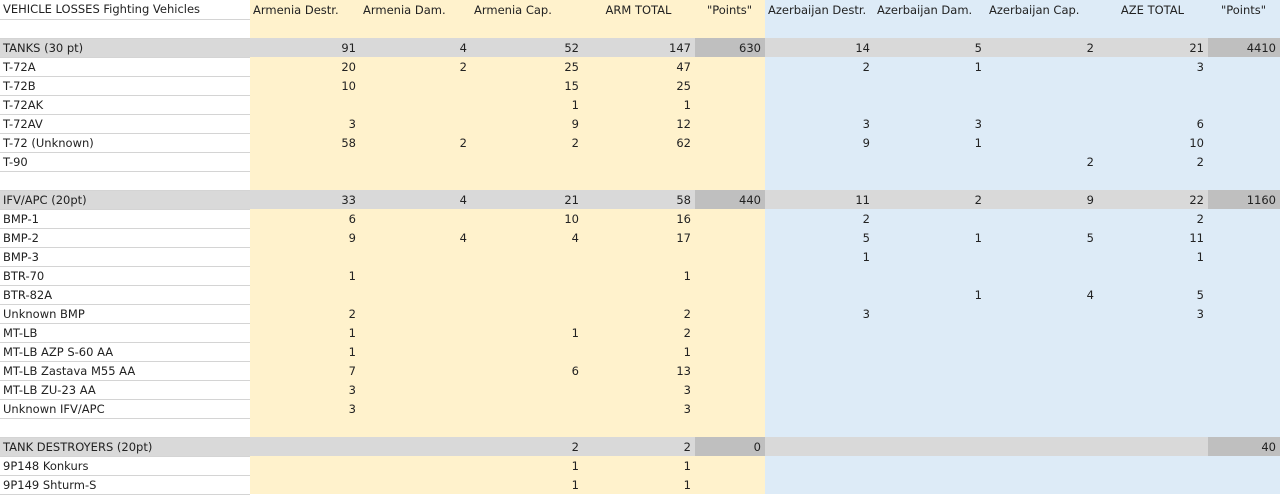 The height and width of the screenshot is (495, 1280). Describe the element at coordinates (930, 123) in the screenshot. I see `cell-azerbaijan-damaged: 3` at that location.